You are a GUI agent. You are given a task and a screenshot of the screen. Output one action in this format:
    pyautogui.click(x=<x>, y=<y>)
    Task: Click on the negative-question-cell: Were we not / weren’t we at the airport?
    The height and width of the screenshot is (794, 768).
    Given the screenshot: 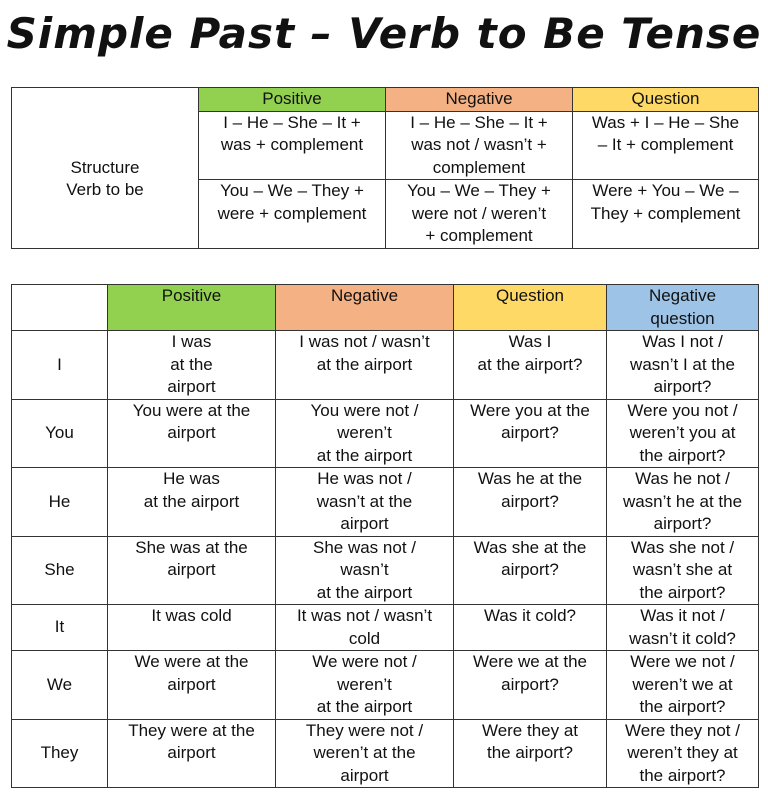 What is the action you would take?
    pyautogui.click(x=682, y=685)
    